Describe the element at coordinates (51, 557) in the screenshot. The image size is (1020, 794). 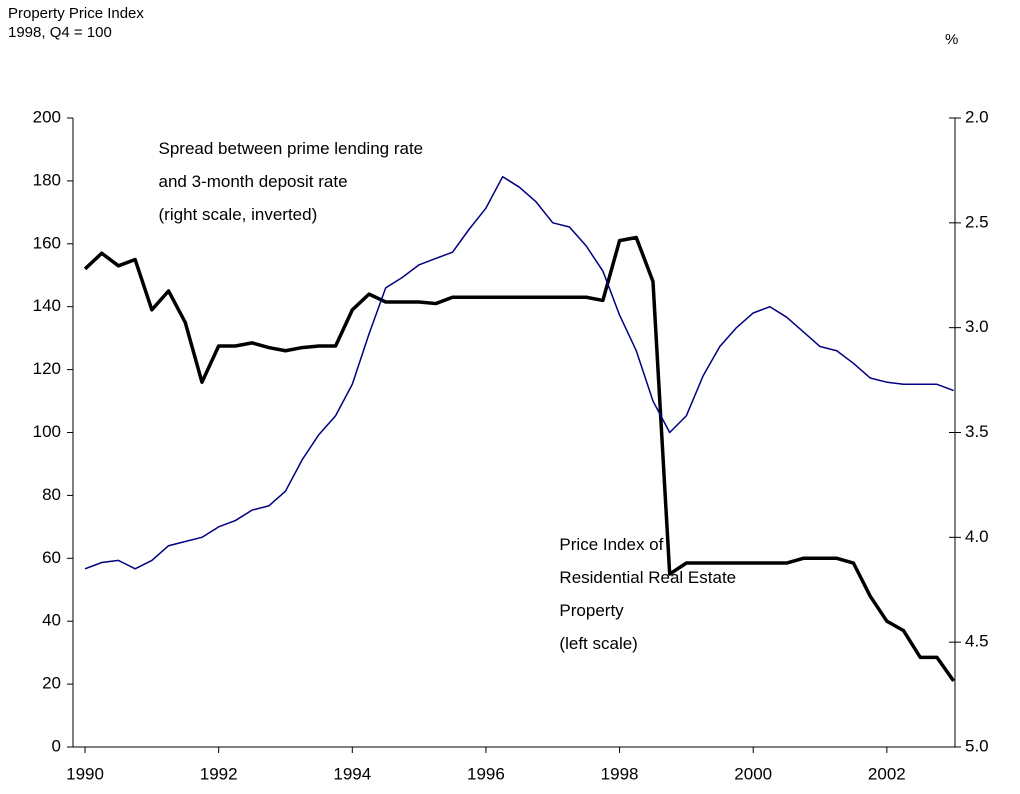
I see `y-tick-label: 60` at that location.